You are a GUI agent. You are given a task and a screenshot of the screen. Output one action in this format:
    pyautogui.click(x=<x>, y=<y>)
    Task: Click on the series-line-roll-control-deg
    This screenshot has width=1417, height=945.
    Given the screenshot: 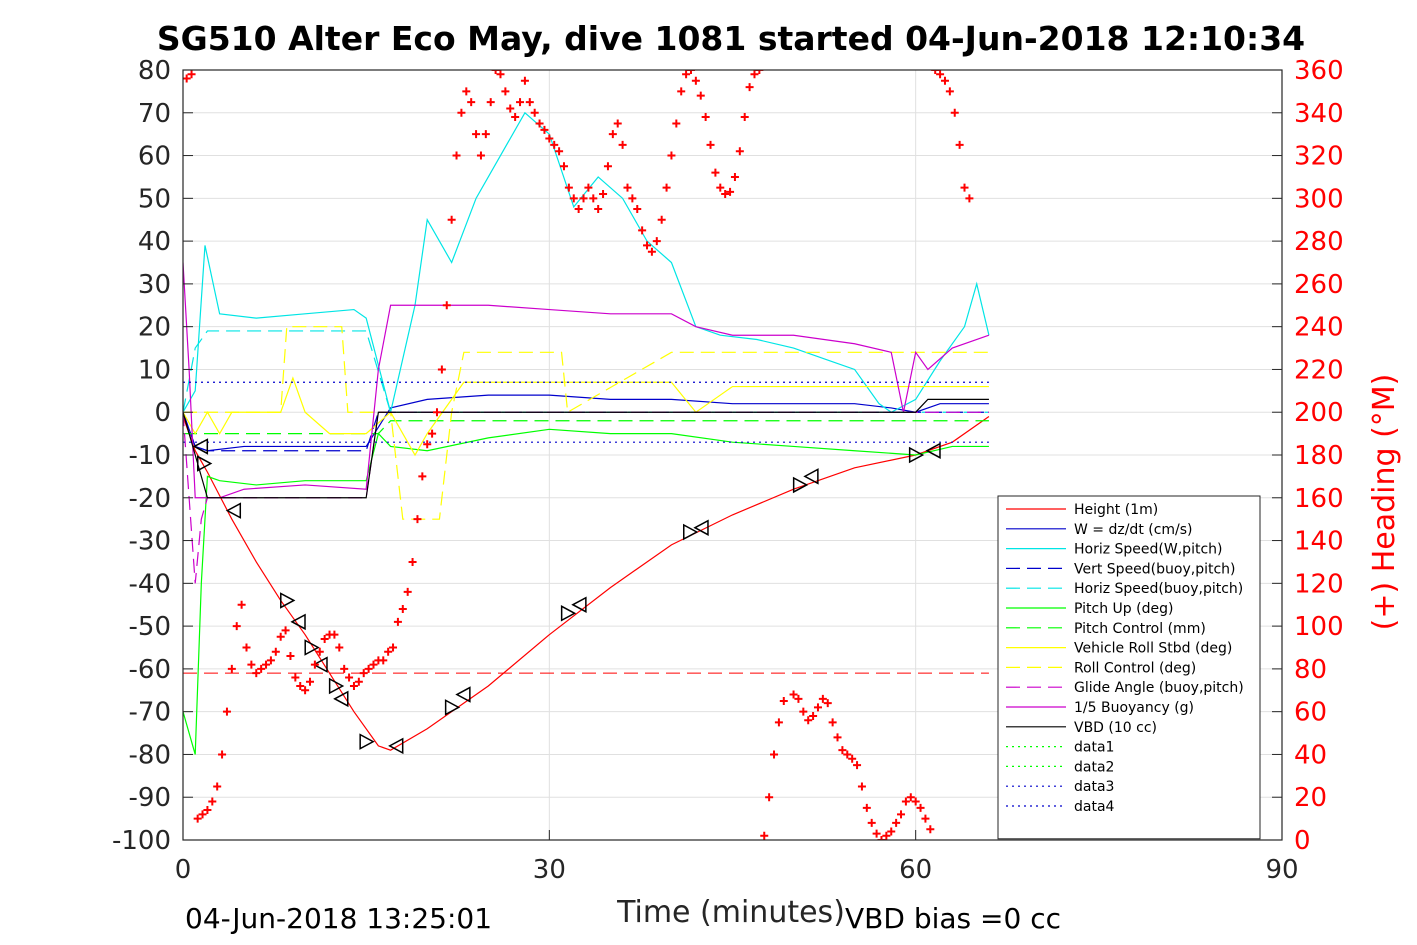 What is the action you would take?
    pyautogui.click(x=586, y=423)
    